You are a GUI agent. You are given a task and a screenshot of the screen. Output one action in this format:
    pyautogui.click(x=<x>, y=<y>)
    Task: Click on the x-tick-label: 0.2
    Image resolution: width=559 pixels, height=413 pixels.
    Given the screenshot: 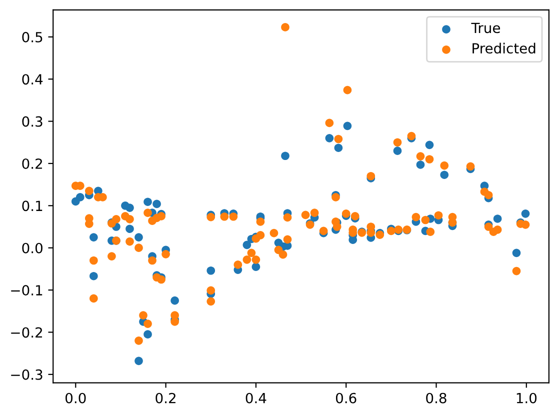 What is the action you would take?
    pyautogui.click(x=166, y=398)
    